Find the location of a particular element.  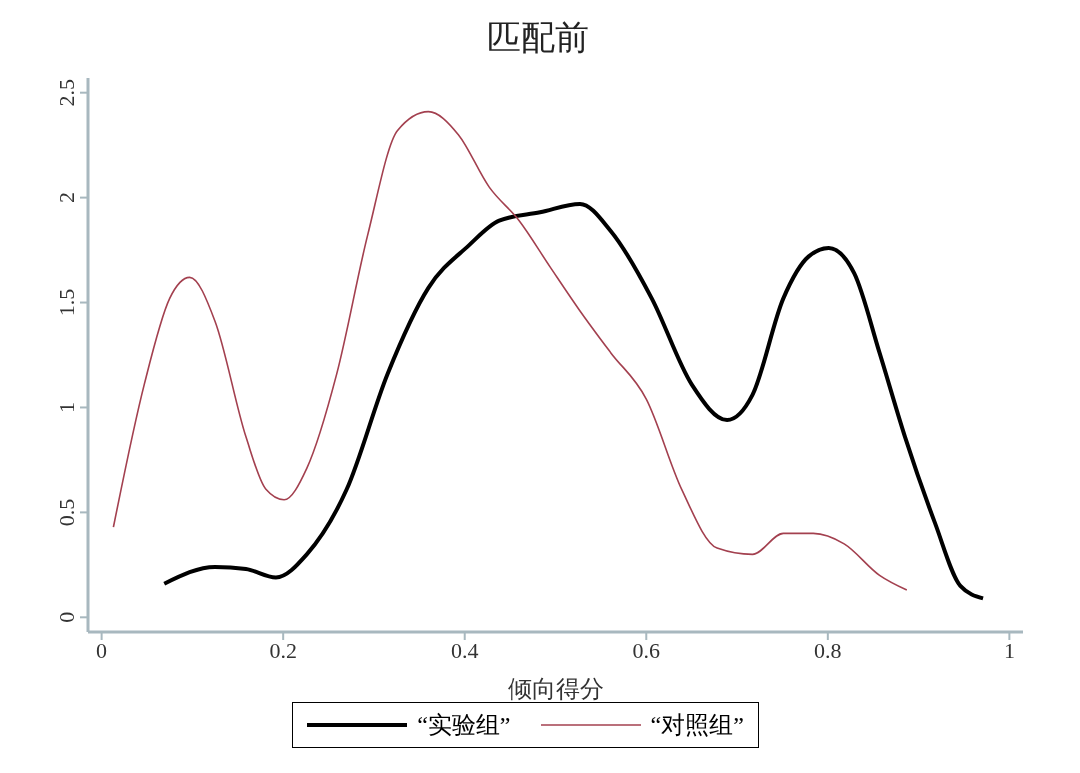

y-tick-label: 1.5 is located at coordinates (66, 302).